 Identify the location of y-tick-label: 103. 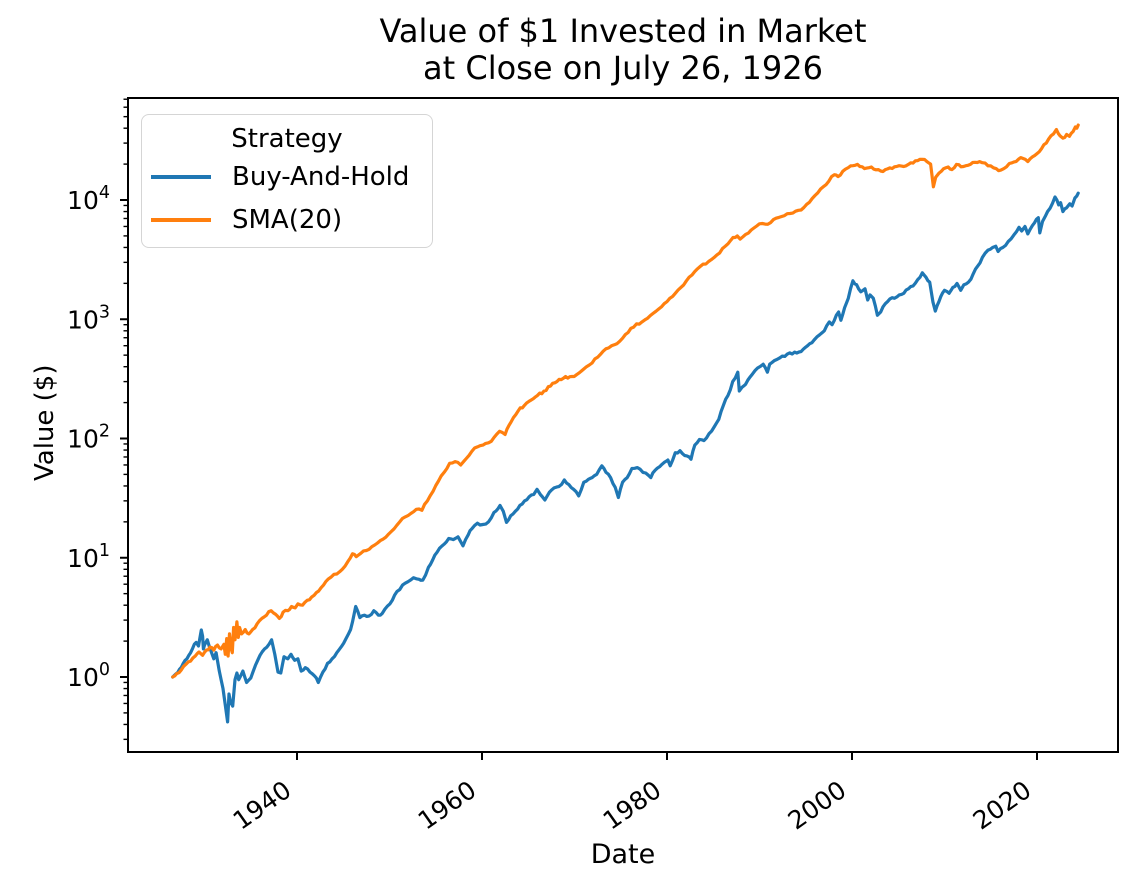
(88, 318).